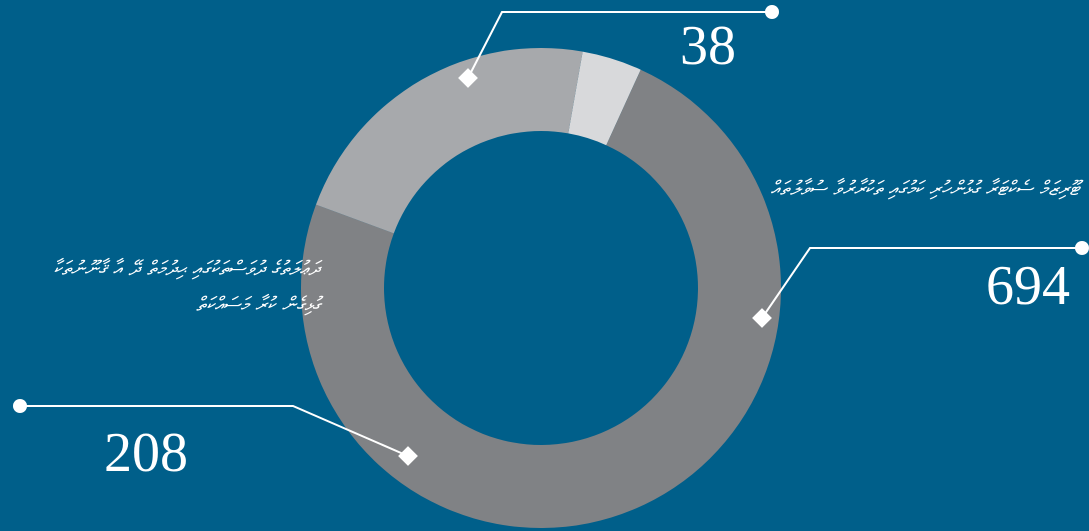  Describe the element at coordinates (1028, 286) in the screenshot. I see `slice-value-label: 694` at that location.